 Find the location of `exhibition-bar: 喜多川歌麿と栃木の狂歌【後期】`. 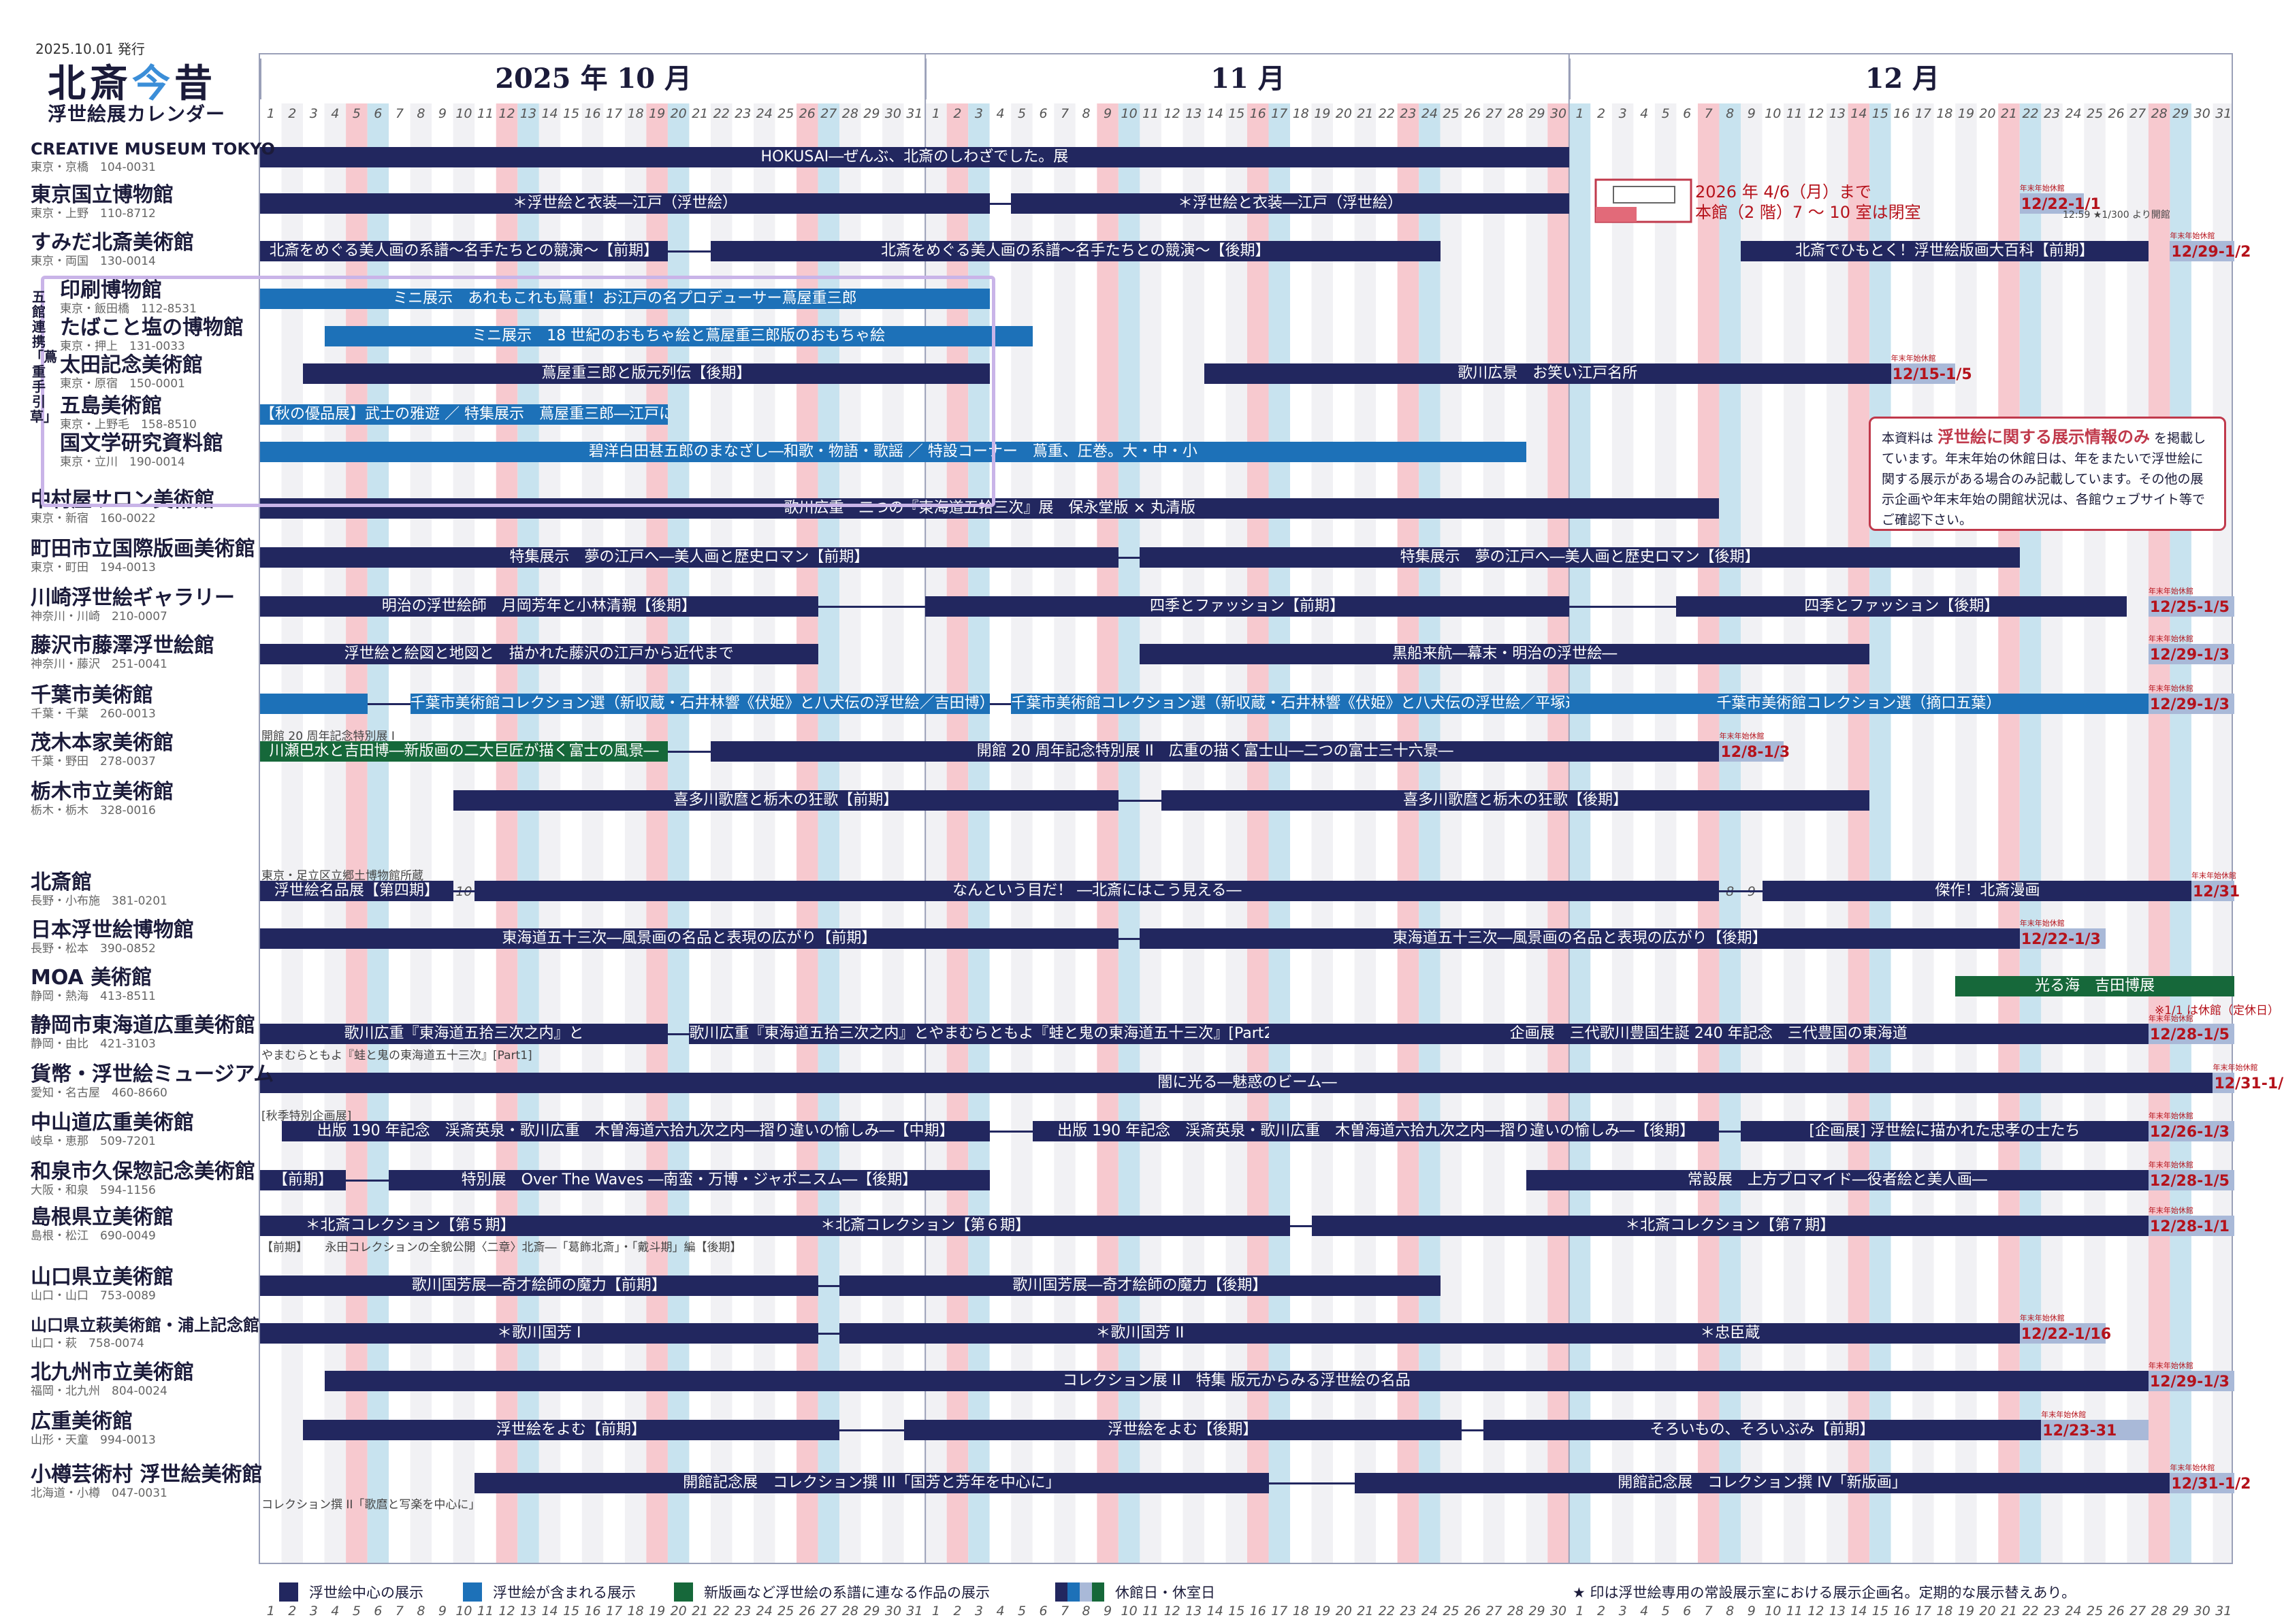

exhibition-bar: 喜多川歌麿と栃木の狂歌【後期】 is located at coordinates (1515, 800).